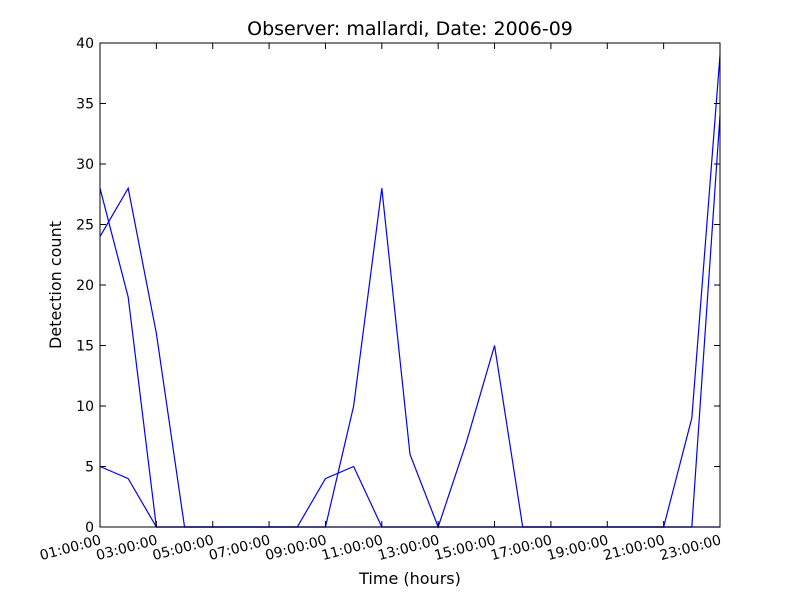  I want to click on y-tick-label: 35, so click(85, 105).